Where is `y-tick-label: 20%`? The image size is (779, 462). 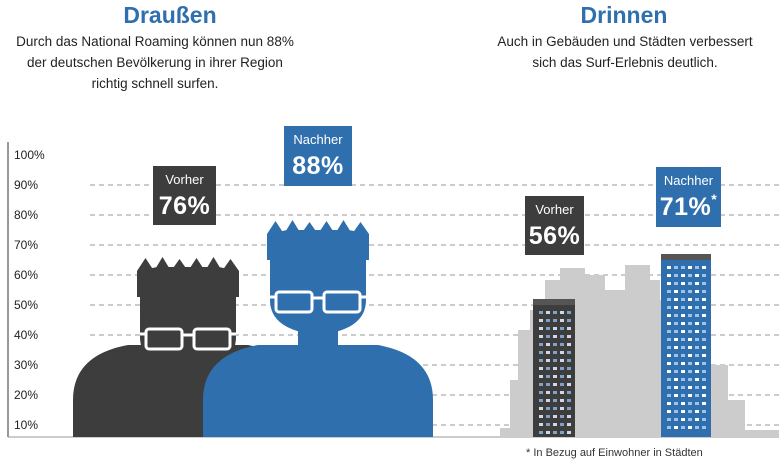 y-tick-label: 20% is located at coordinates (26, 395).